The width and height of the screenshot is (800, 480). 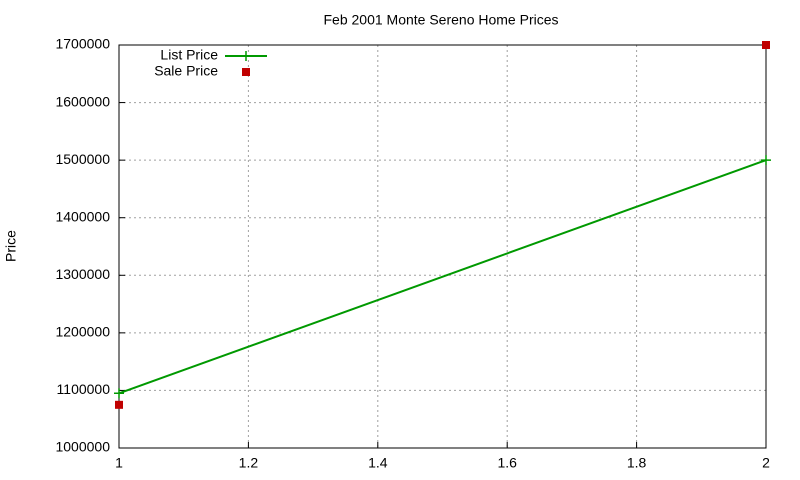 What do you see at coordinates (82, 44) in the screenshot?
I see `y-tick-label: 1700000` at bounding box center [82, 44].